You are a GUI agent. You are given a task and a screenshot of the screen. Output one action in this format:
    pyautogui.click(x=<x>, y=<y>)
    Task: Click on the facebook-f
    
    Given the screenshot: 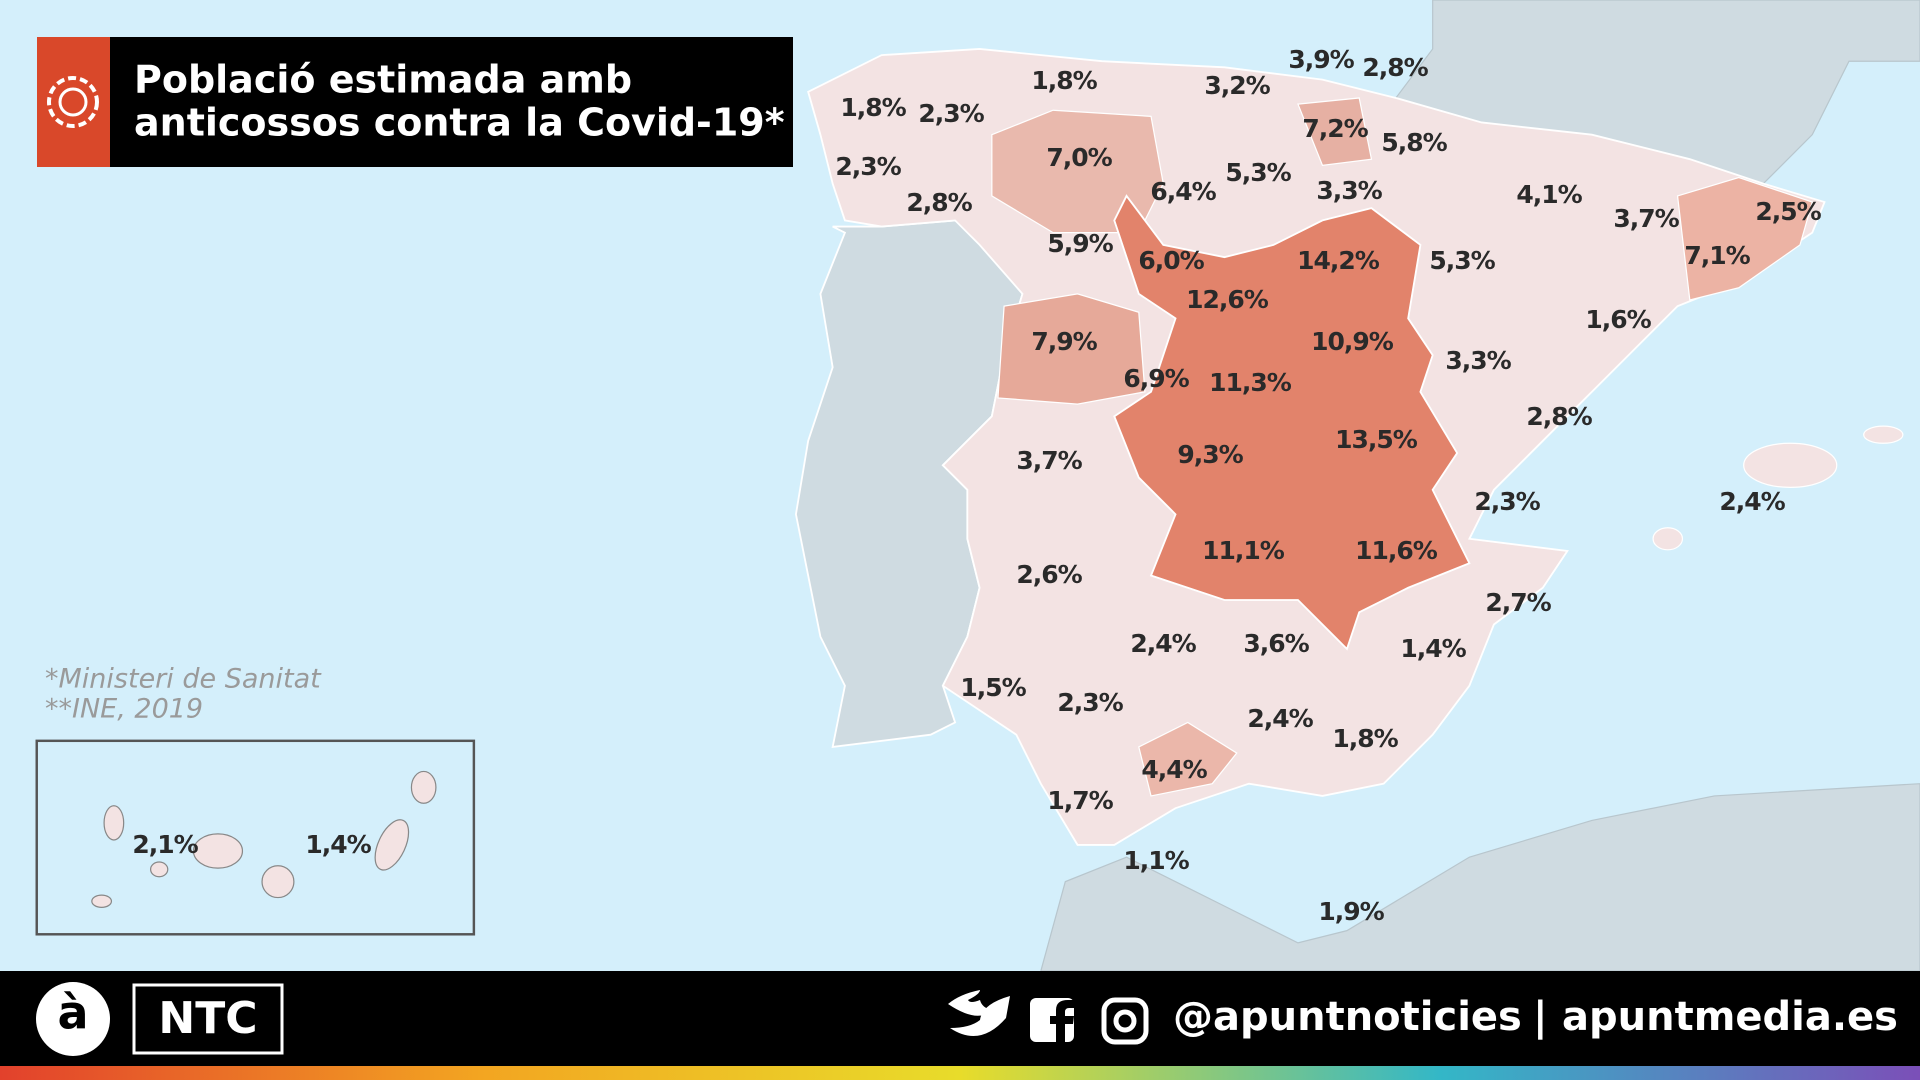 What is the action you would take?
    pyautogui.click(x=1062, y=1021)
    